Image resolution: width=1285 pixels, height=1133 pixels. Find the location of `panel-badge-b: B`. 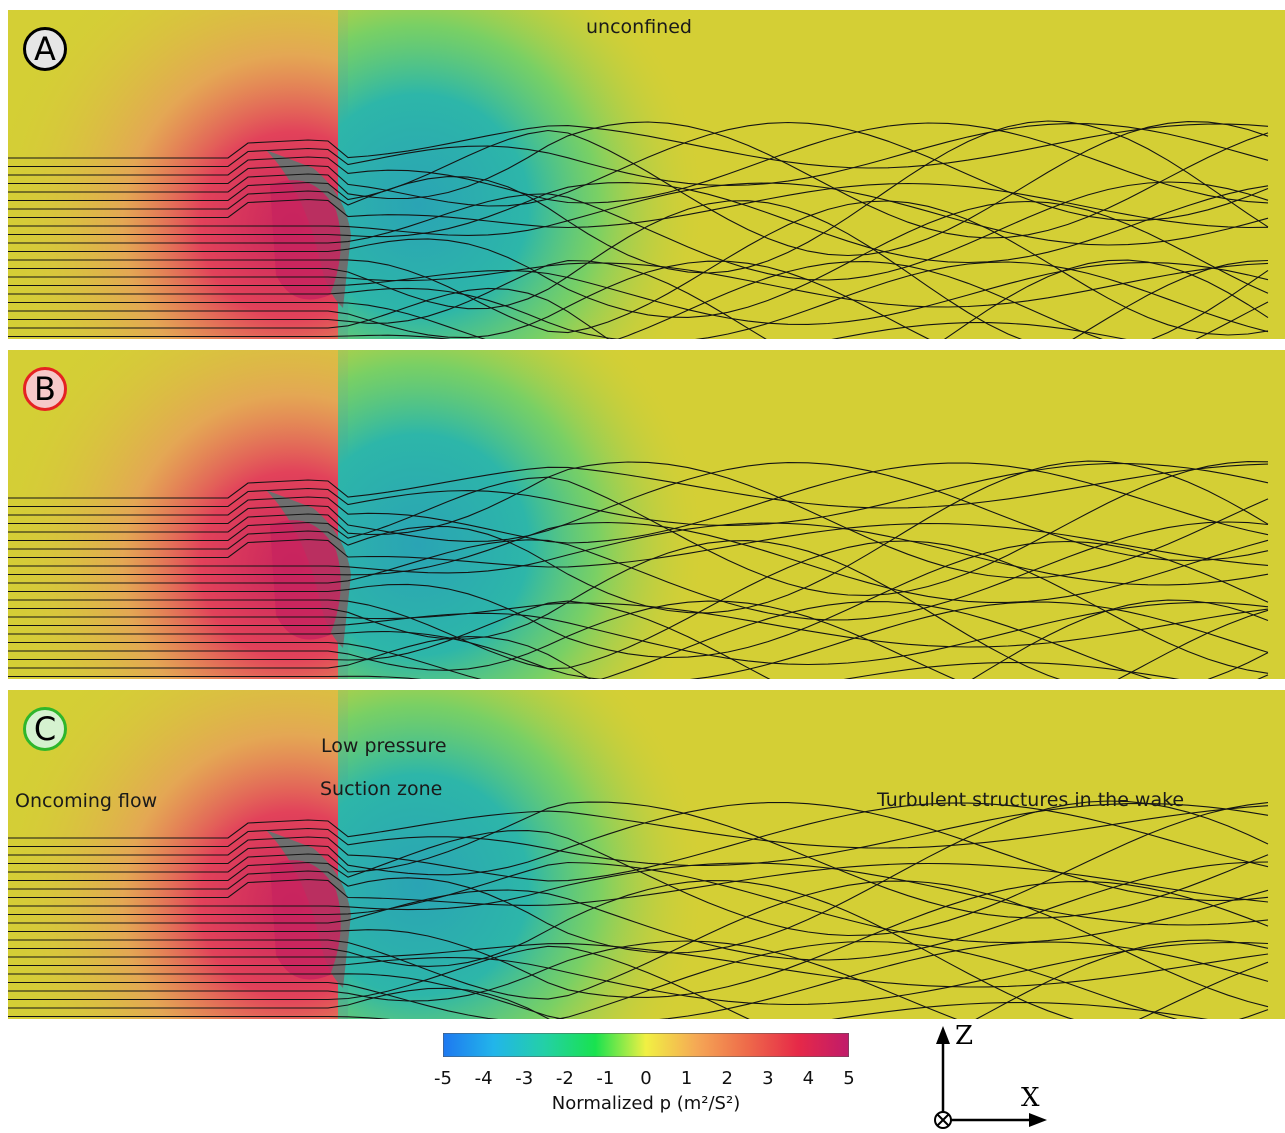

panel-badge-b: B is located at coordinates (45, 389).